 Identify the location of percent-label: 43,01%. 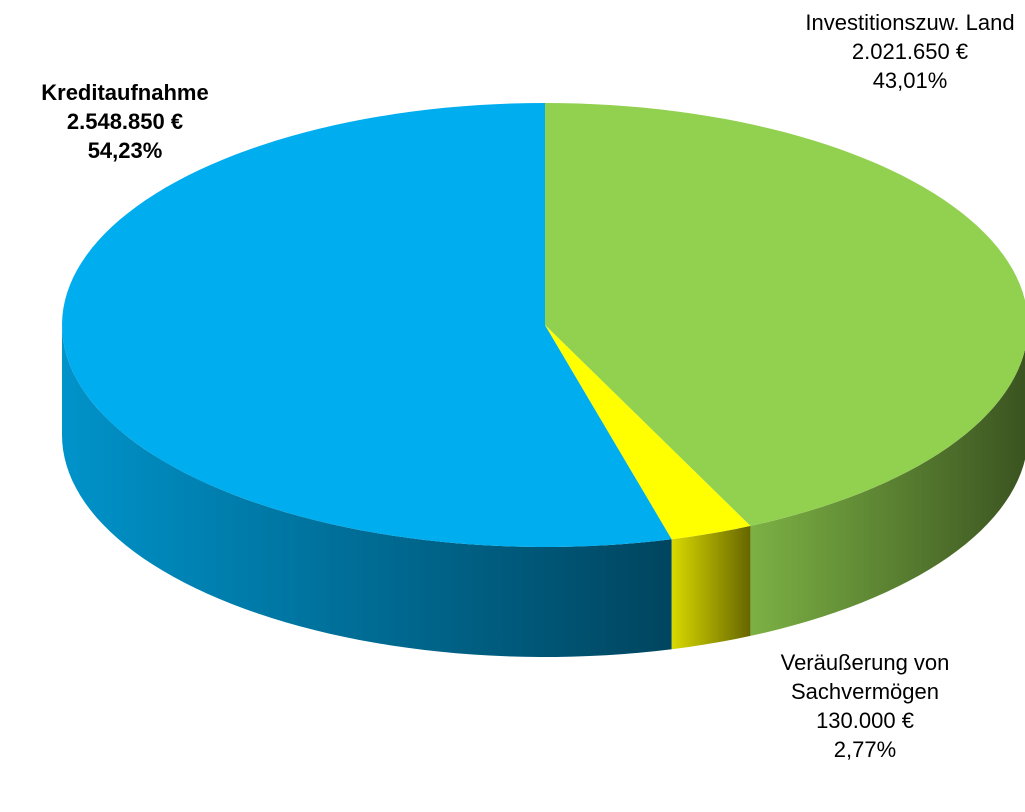
(910, 80).